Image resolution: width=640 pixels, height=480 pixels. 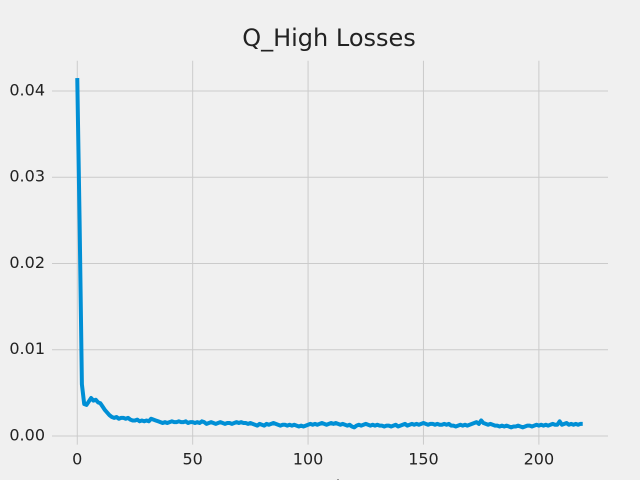 What do you see at coordinates (192, 459) in the screenshot?
I see `x-tick-label: 50` at bounding box center [192, 459].